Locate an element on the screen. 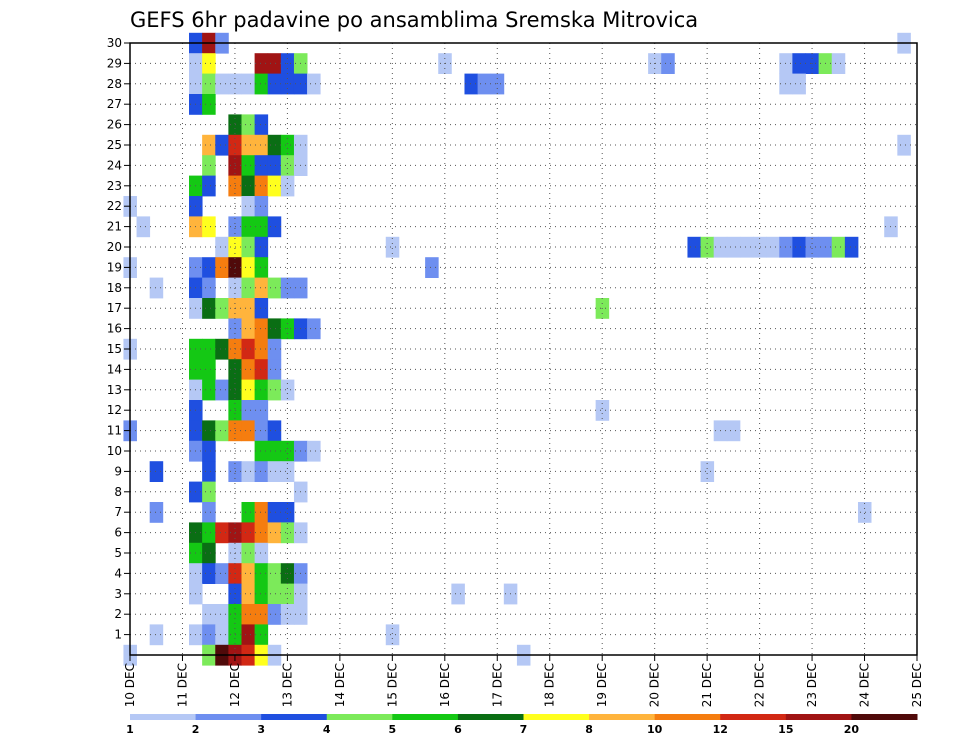 This screenshot has height=742, width=960. legend-label: 1 is located at coordinates (130, 729).